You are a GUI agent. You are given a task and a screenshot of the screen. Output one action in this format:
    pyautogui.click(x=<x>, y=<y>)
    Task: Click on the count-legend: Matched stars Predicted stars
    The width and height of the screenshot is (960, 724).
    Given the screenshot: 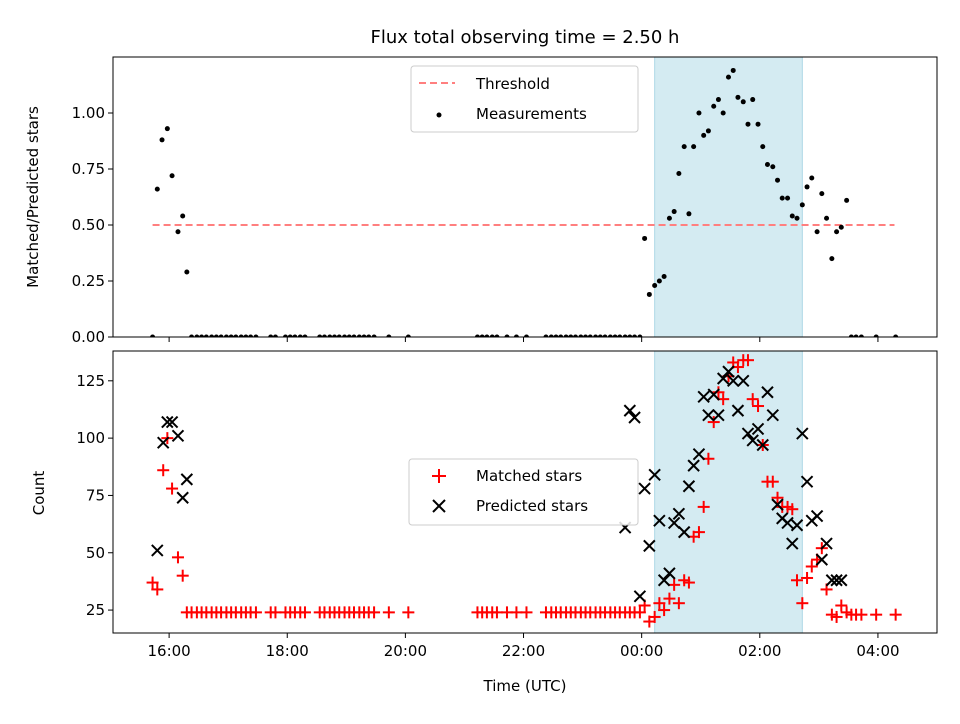 What is the action you would take?
    pyautogui.click(x=523, y=492)
    